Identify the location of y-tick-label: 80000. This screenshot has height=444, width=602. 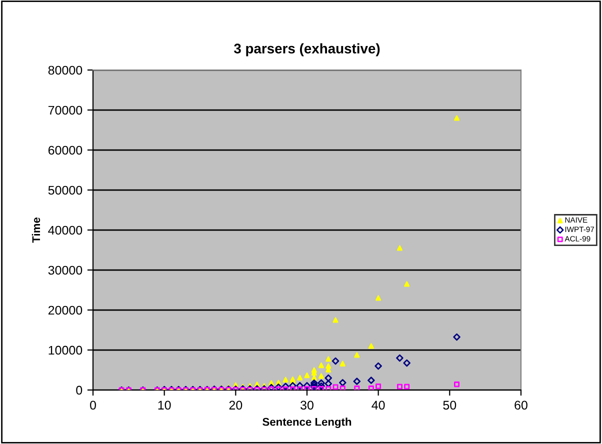
(65, 70).